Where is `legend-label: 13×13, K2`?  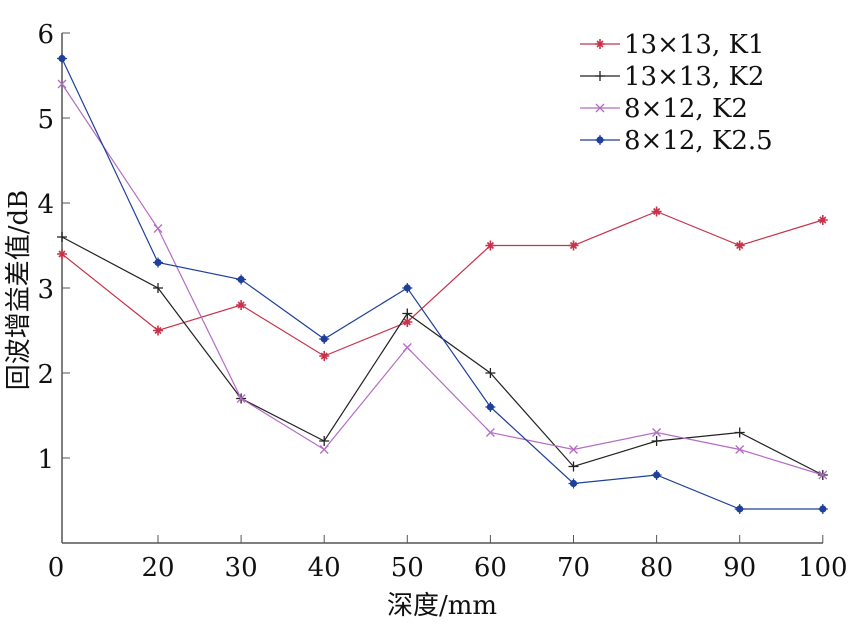
legend-label: 13×13, K2 is located at coordinates (694, 77).